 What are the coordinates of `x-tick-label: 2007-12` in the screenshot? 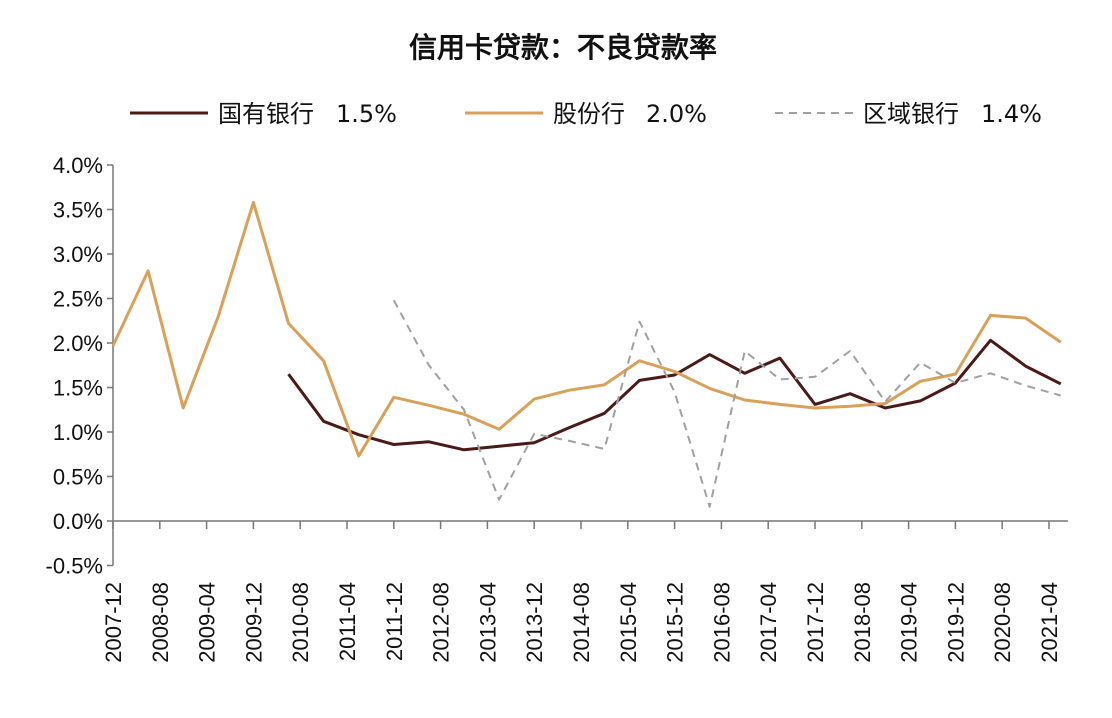 It's located at (113, 622).